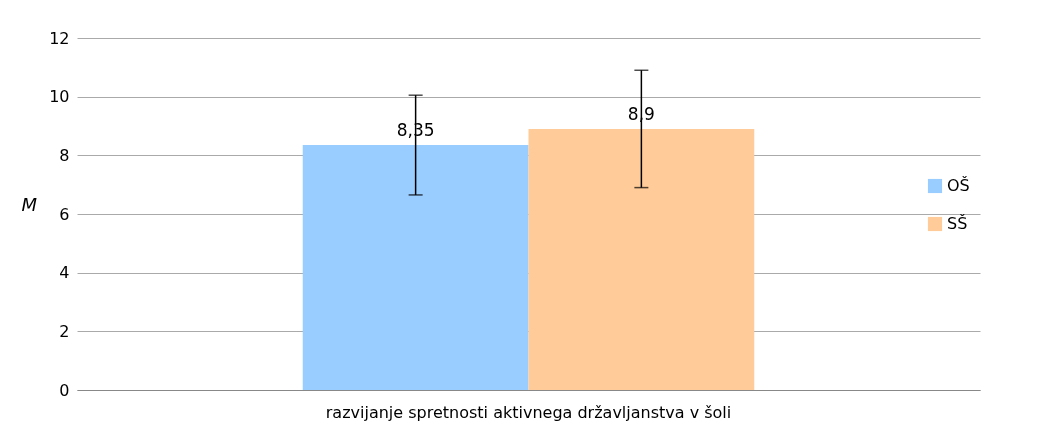 The width and height of the screenshot is (1051, 444). I want to click on x-tick-label: razvijanje spretnosti aktivnega državljanstva v šoli, so click(528, 412).